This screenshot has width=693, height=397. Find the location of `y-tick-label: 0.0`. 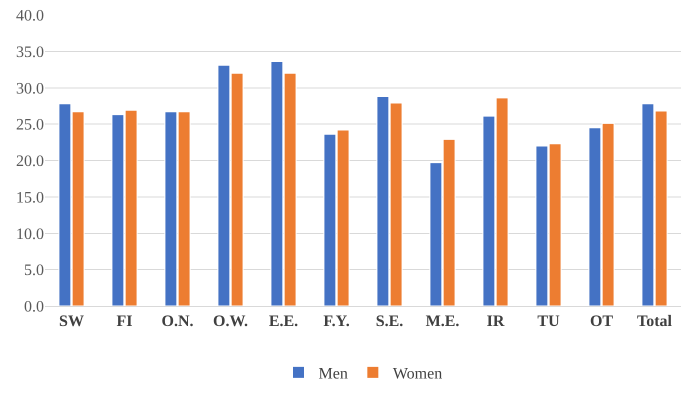

y-tick-label: 0.0 is located at coordinates (34, 307).